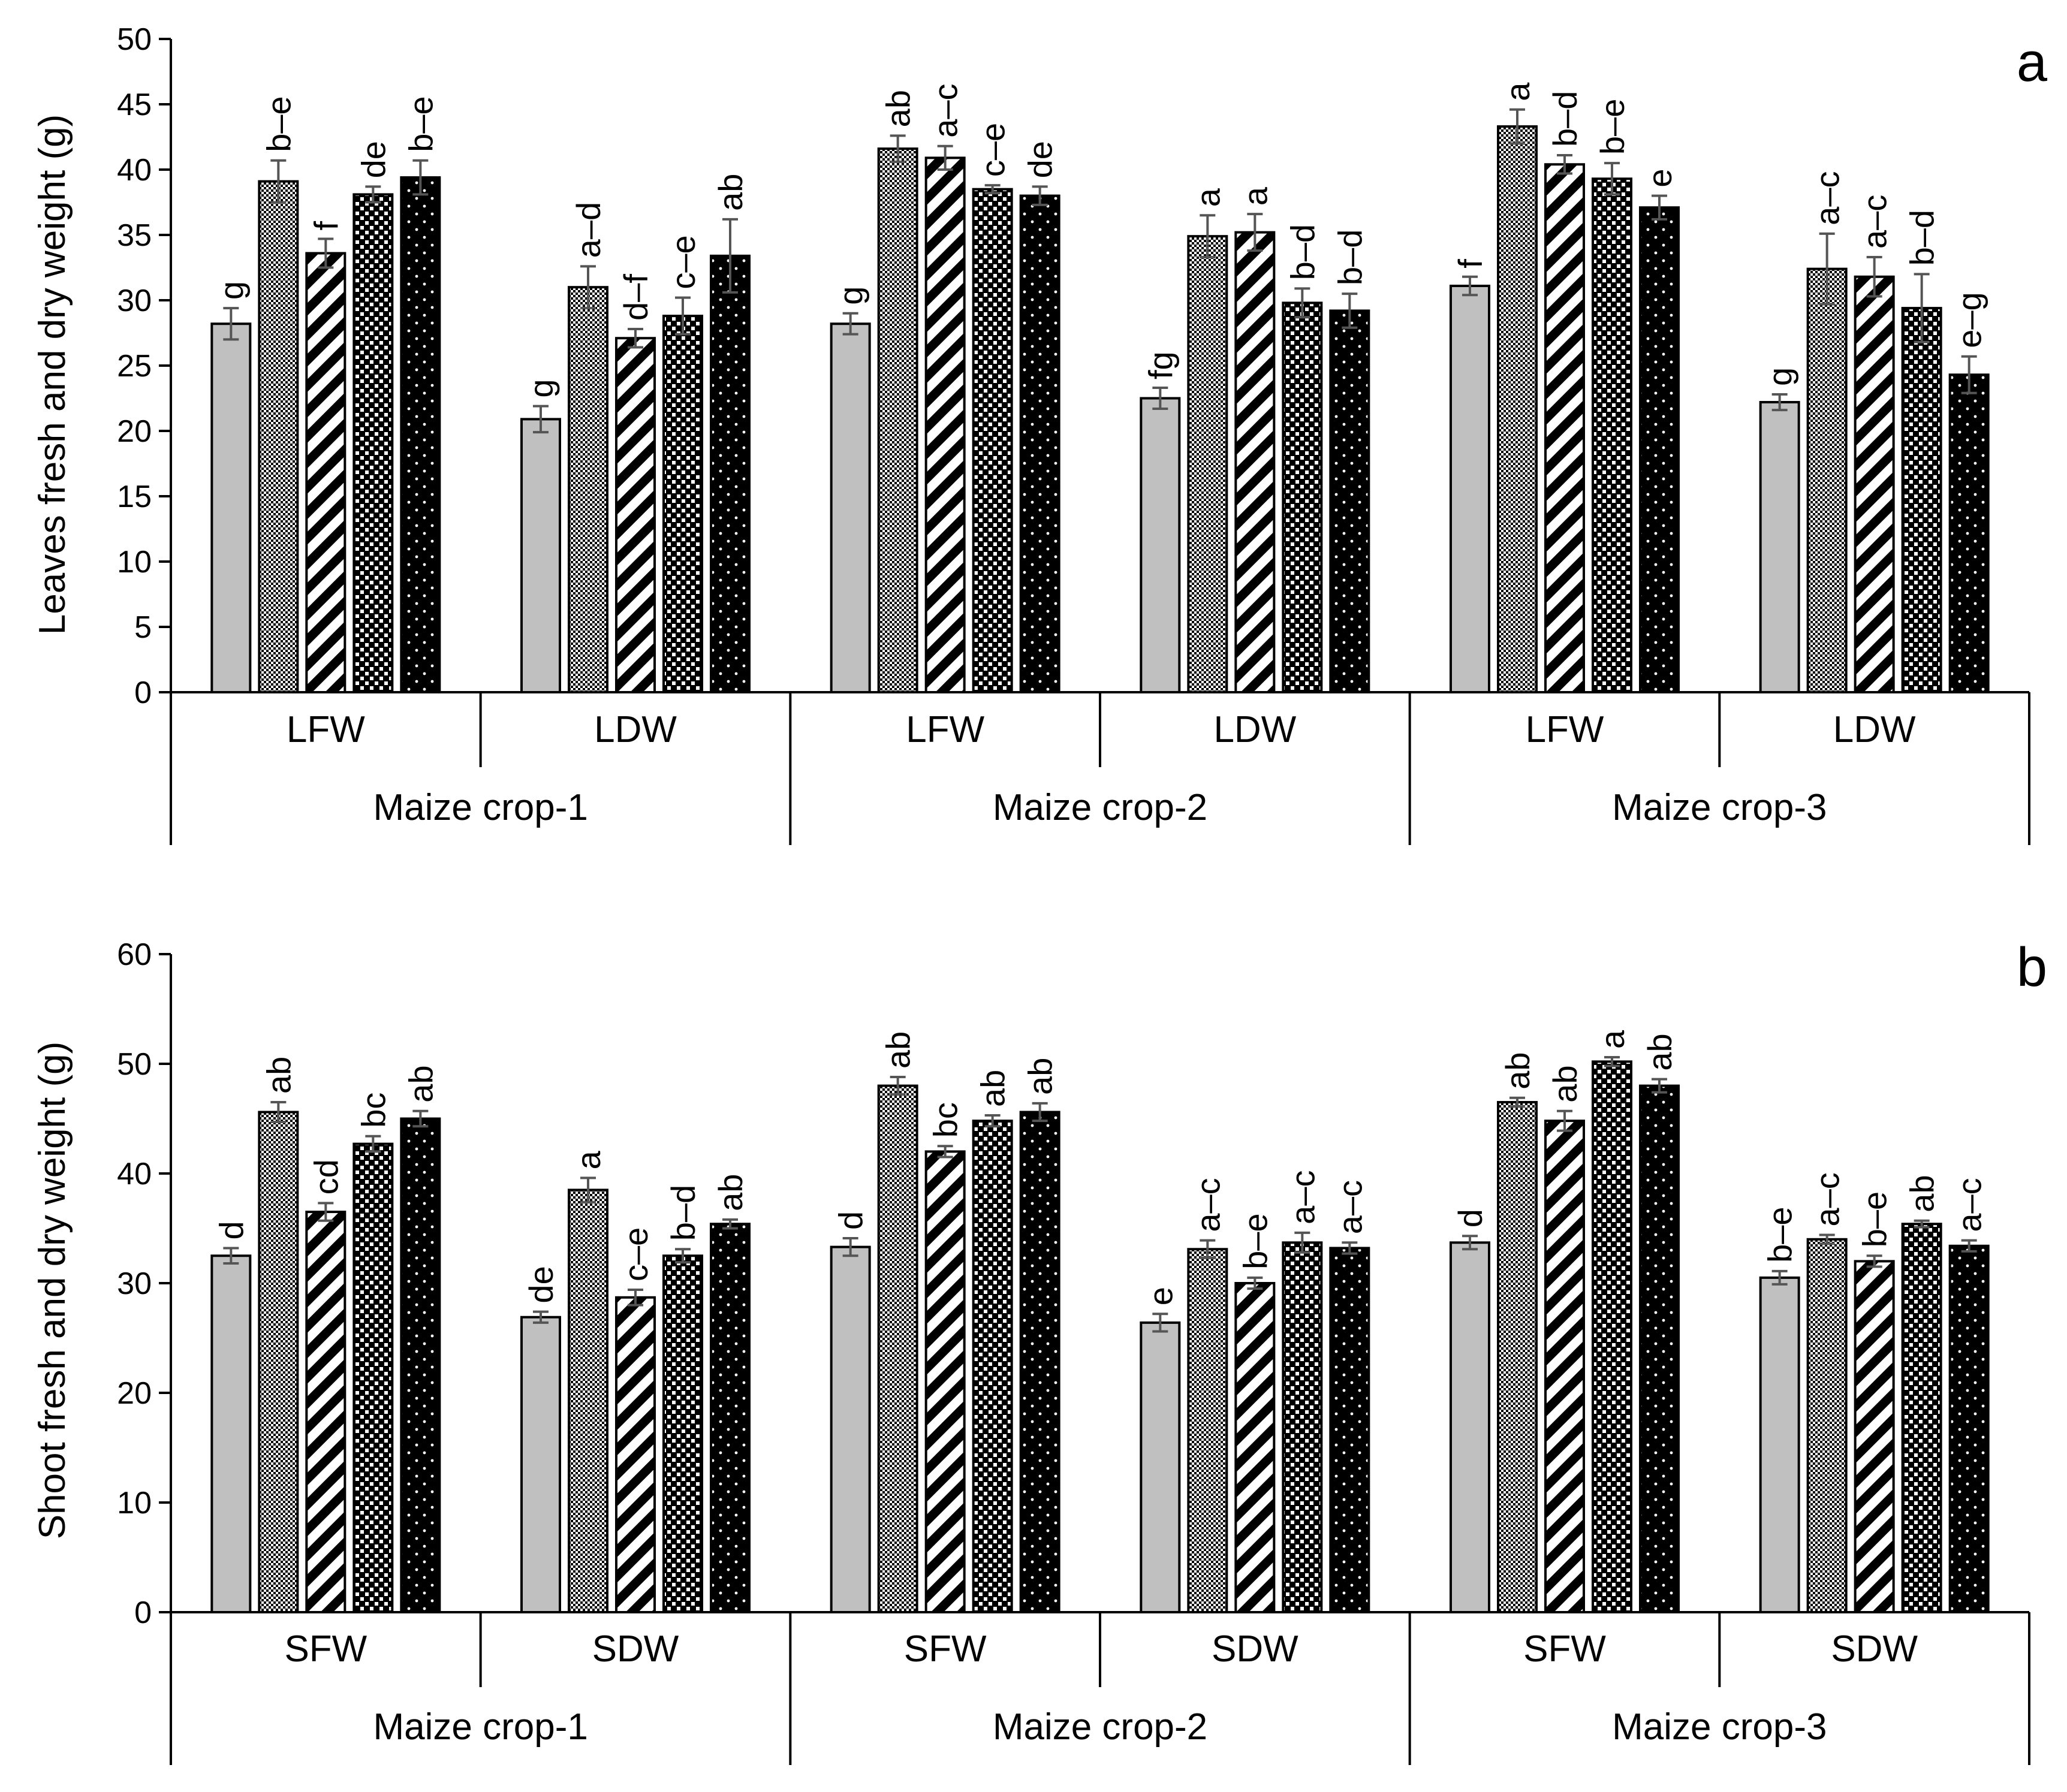 This screenshot has width=2067, height=1792. What do you see at coordinates (589, 230) in the screenshot?
I see `significance-label: a–d` at bounding box center [589, 230].